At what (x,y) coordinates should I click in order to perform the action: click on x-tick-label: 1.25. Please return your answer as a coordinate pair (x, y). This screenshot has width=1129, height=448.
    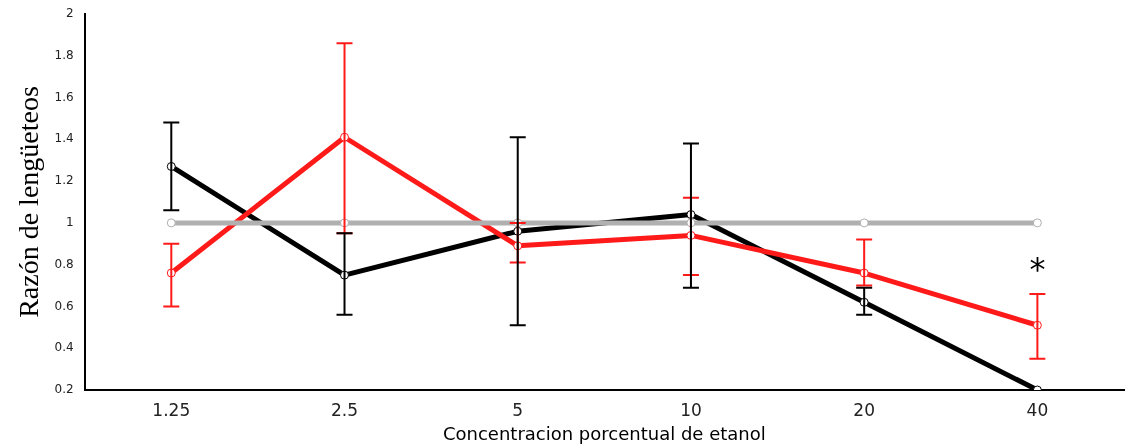
    Looking at the image, I should click on (171, 409).